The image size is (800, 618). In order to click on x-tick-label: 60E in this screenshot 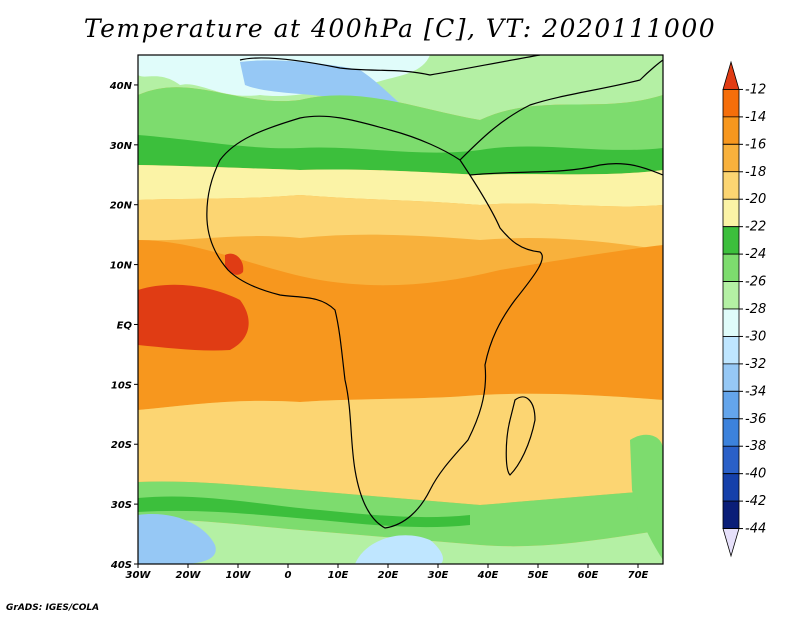, I will do `click(588, 575)`.